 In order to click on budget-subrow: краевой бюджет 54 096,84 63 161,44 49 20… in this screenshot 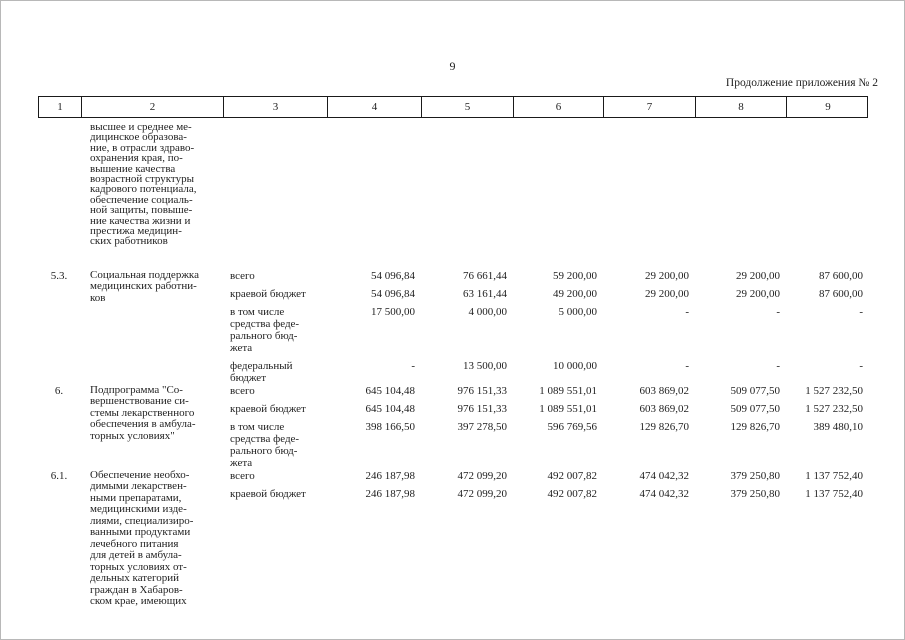, I will do `click(545, 294)`.